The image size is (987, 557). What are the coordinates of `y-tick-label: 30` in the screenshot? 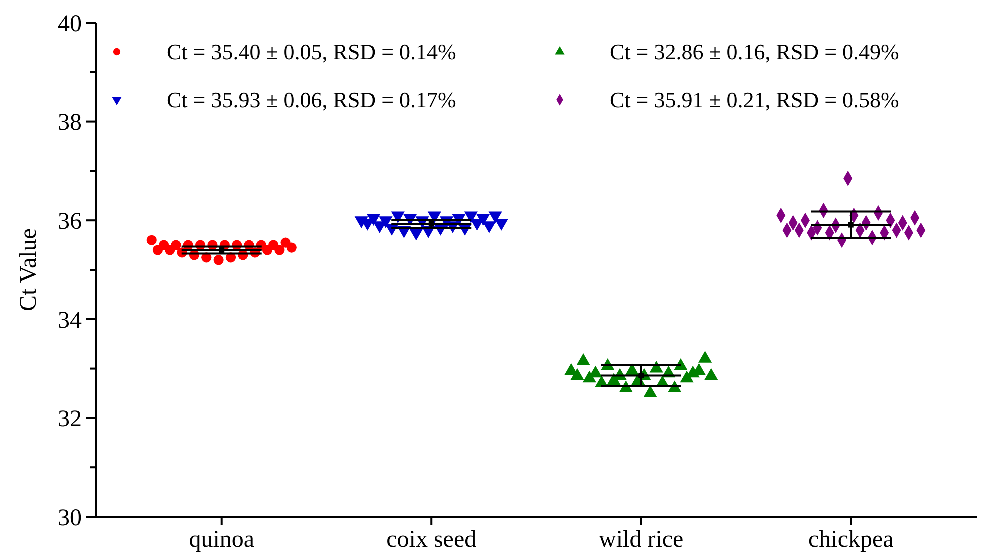 It's located at (70, 518).